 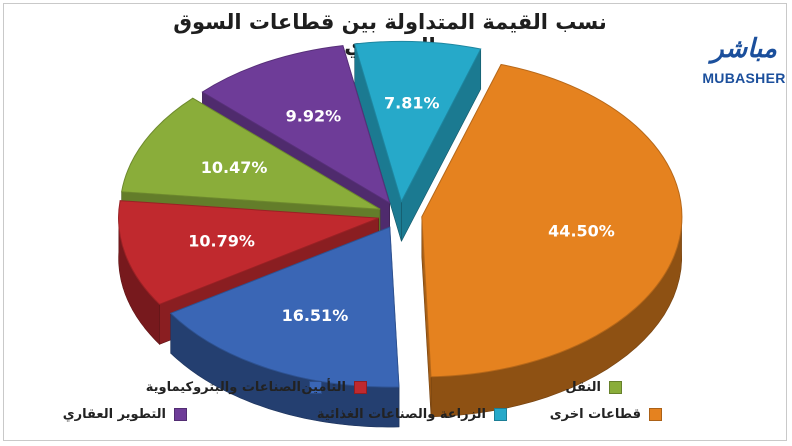 What do you see at coordinates (744, 49) in the screenshot?
I see `logo-arabic-text: مباشر` at bounding box center [744, 49].